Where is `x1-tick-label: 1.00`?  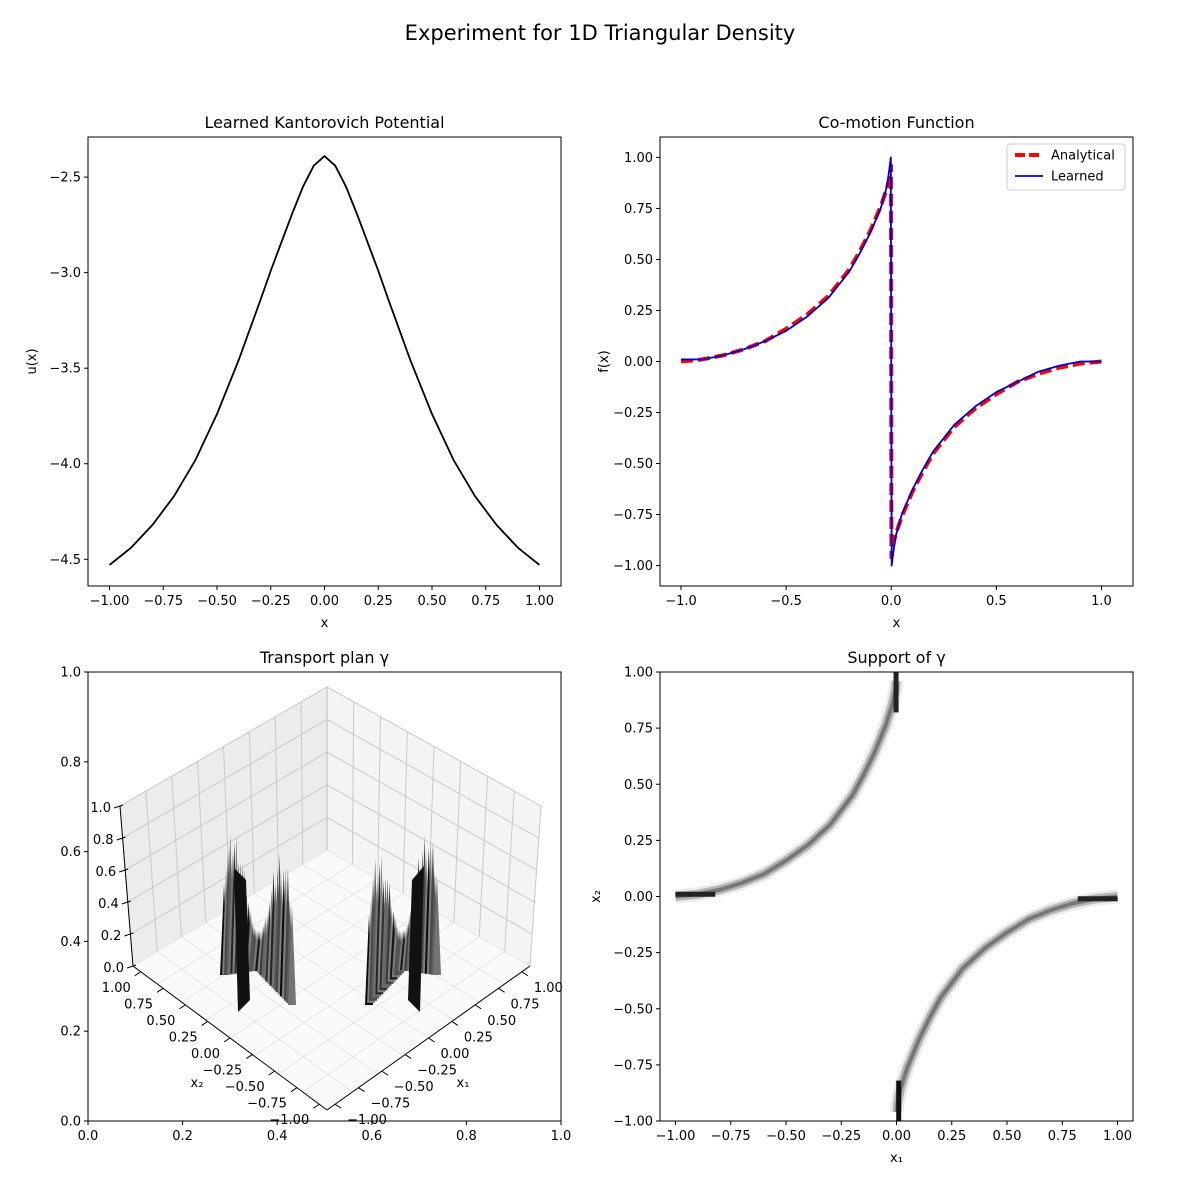 x1-tick-label: 1.00 is located at coordinates (548, 988).